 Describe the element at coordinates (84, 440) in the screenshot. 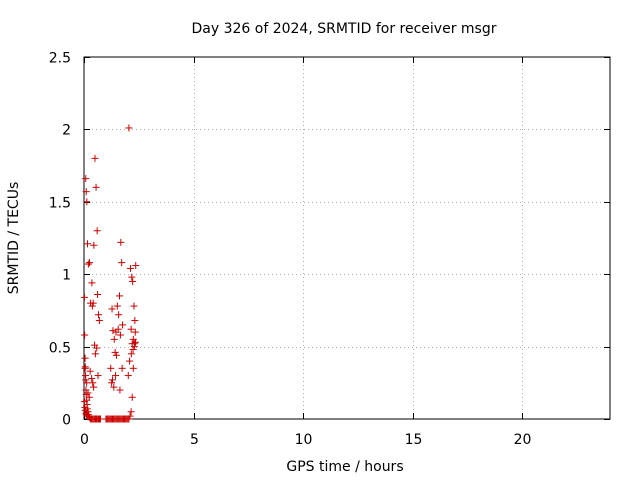

I see `x-tick-label: 0` at that location.